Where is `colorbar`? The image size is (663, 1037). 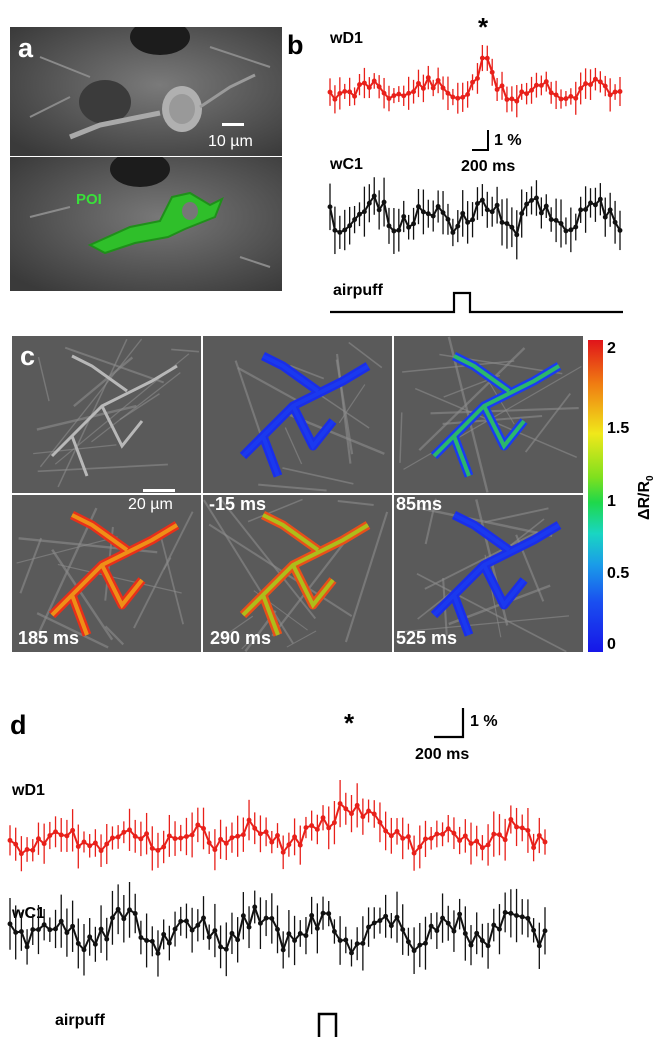 colorbar is located at coordinates (595, 496).